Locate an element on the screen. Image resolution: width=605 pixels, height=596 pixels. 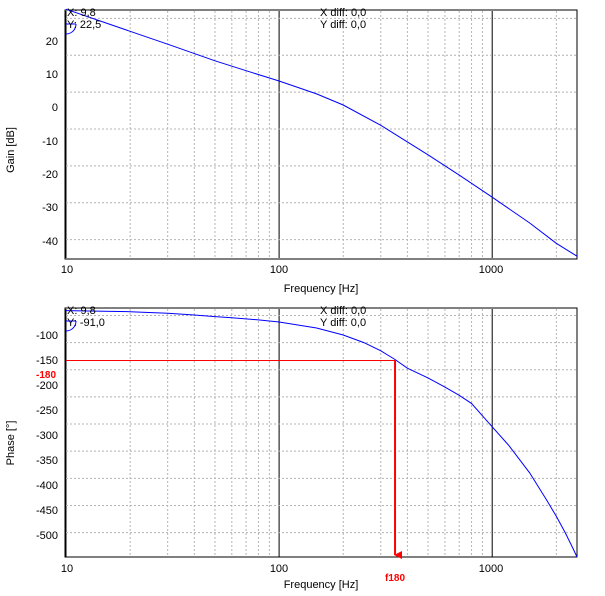
phase-cursor-ydiff: Y diff: 0,0 is located at coordinates (343, 323).